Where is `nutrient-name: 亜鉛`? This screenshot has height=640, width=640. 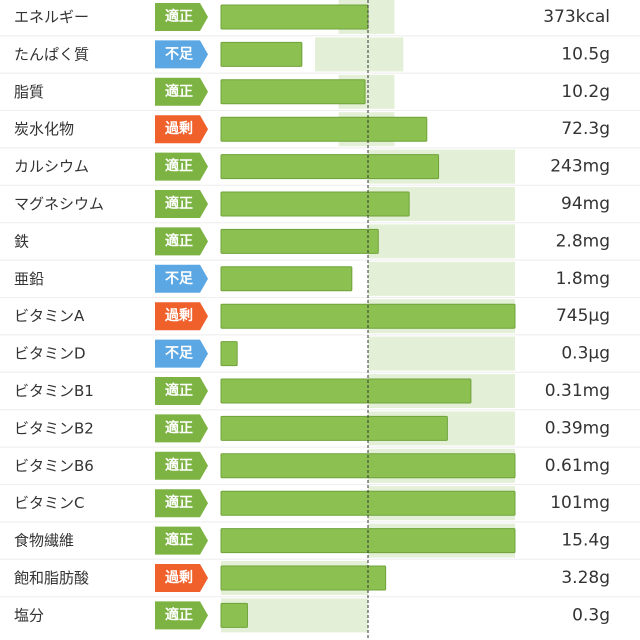
nutrient-name: 亜鉛 is located at coordinates (29, 279).